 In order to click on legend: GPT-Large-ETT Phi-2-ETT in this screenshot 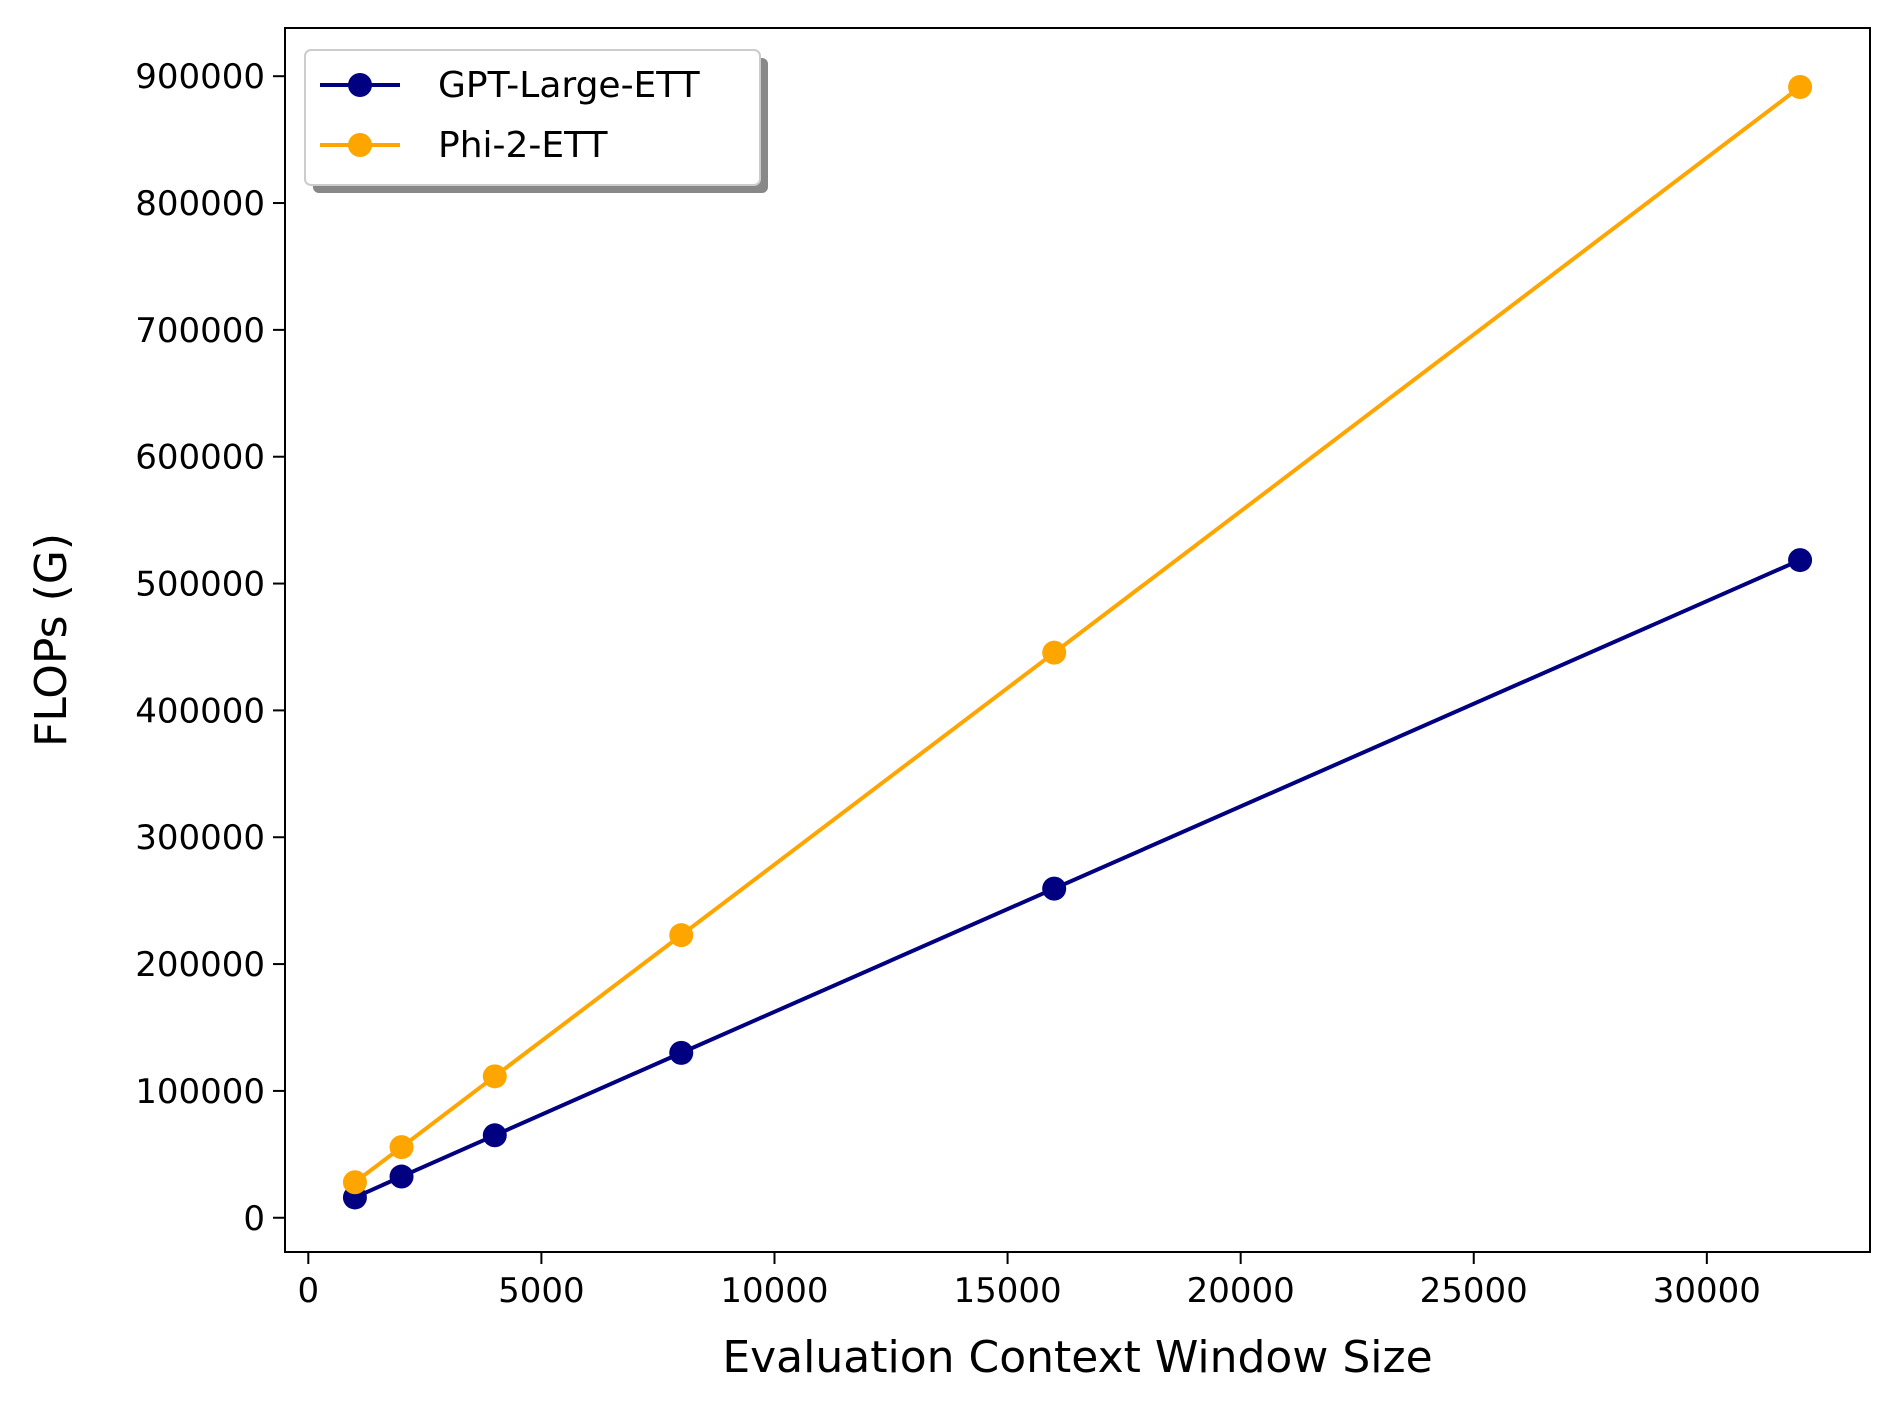, I will do `click(536, 121)`.